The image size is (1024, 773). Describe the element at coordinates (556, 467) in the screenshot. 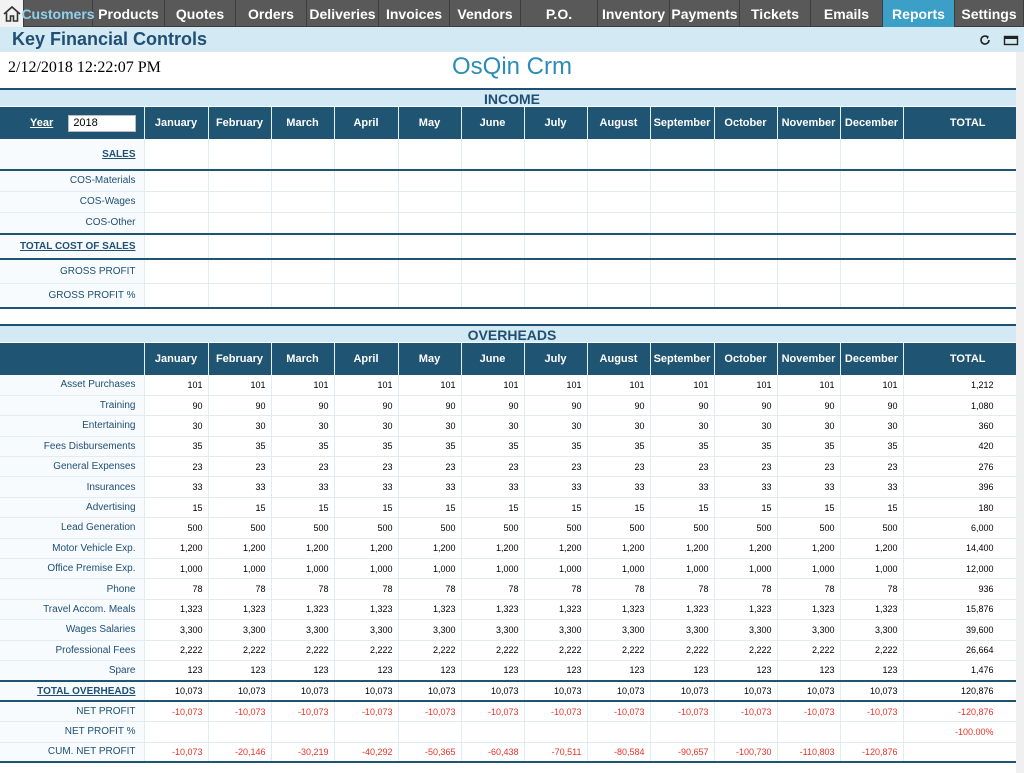

I see `table-cell: 23` at that location.